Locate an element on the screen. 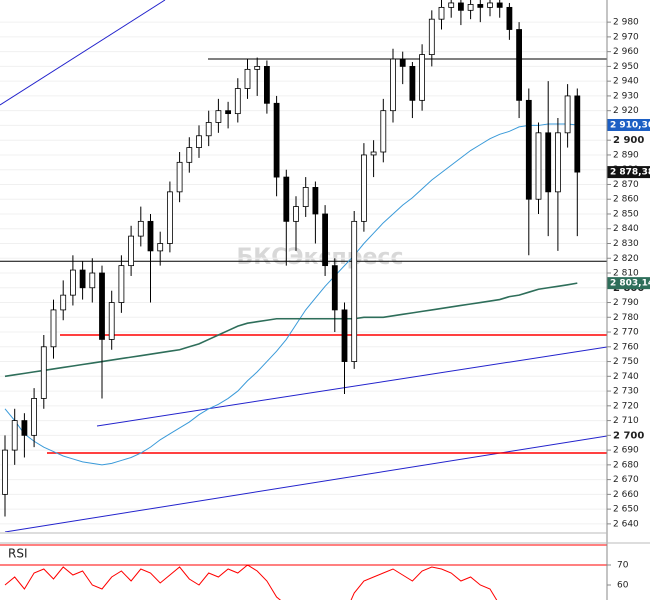 Image resolution: width=650 pixels, height=604 pixels. y-tick-label: 2 830 is located at coordinates (626, 244).